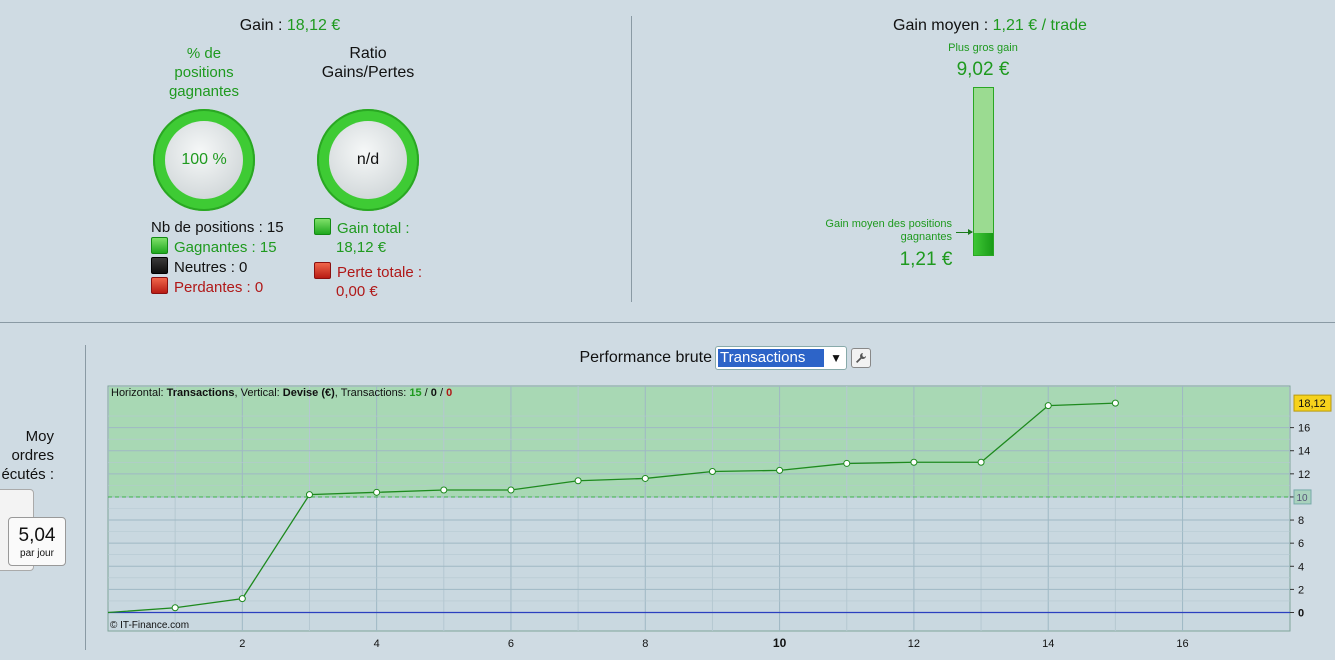 This screenshot has width=1335, height=660. I want to click on threshold-label: 10, so click(1302, 498).